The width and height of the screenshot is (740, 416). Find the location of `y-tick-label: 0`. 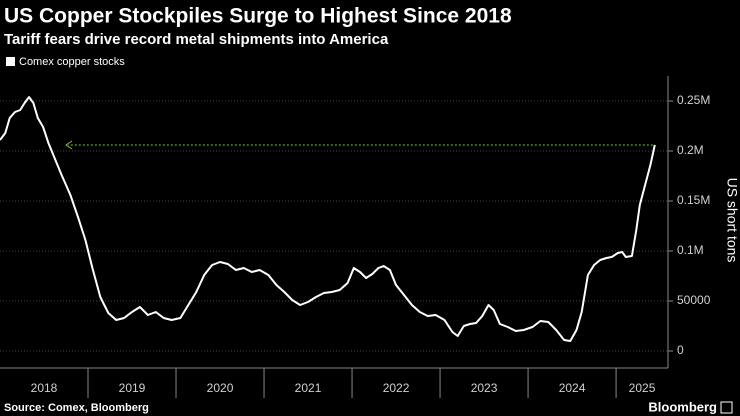

y-tick-label: 0 is located at coordinates (680, 350).